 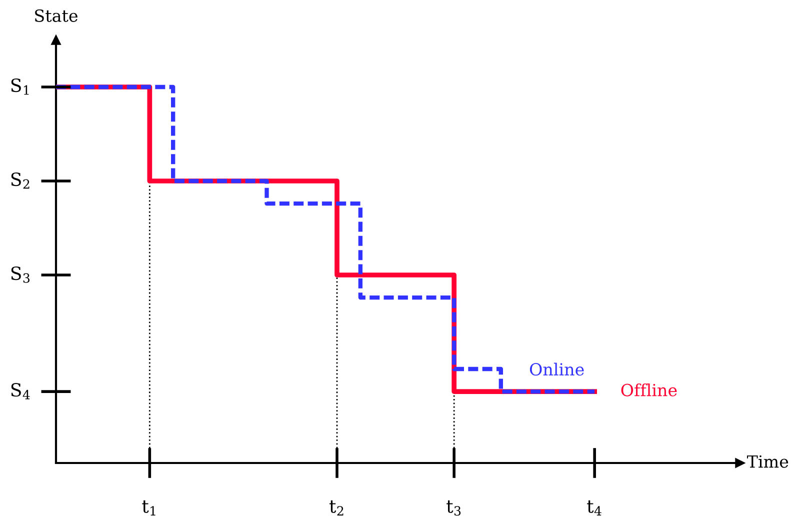 What do you see at coordinates (56, 15) in the screenshot?
I see `y-axis-title: State` at bounding box center [56, 15].